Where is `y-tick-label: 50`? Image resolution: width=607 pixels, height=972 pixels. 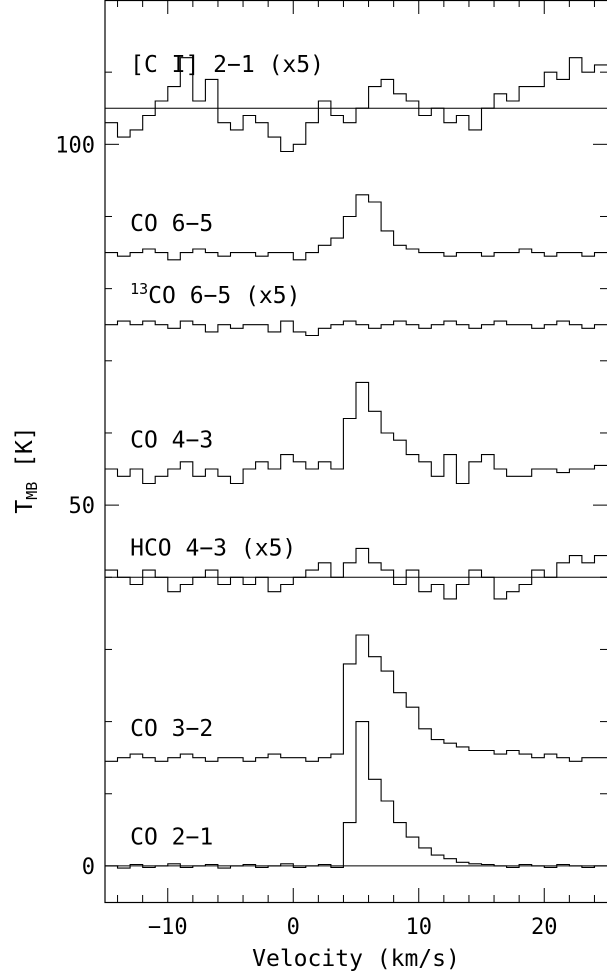 y-tick-label: 50 is located at coordinates (82, 506).